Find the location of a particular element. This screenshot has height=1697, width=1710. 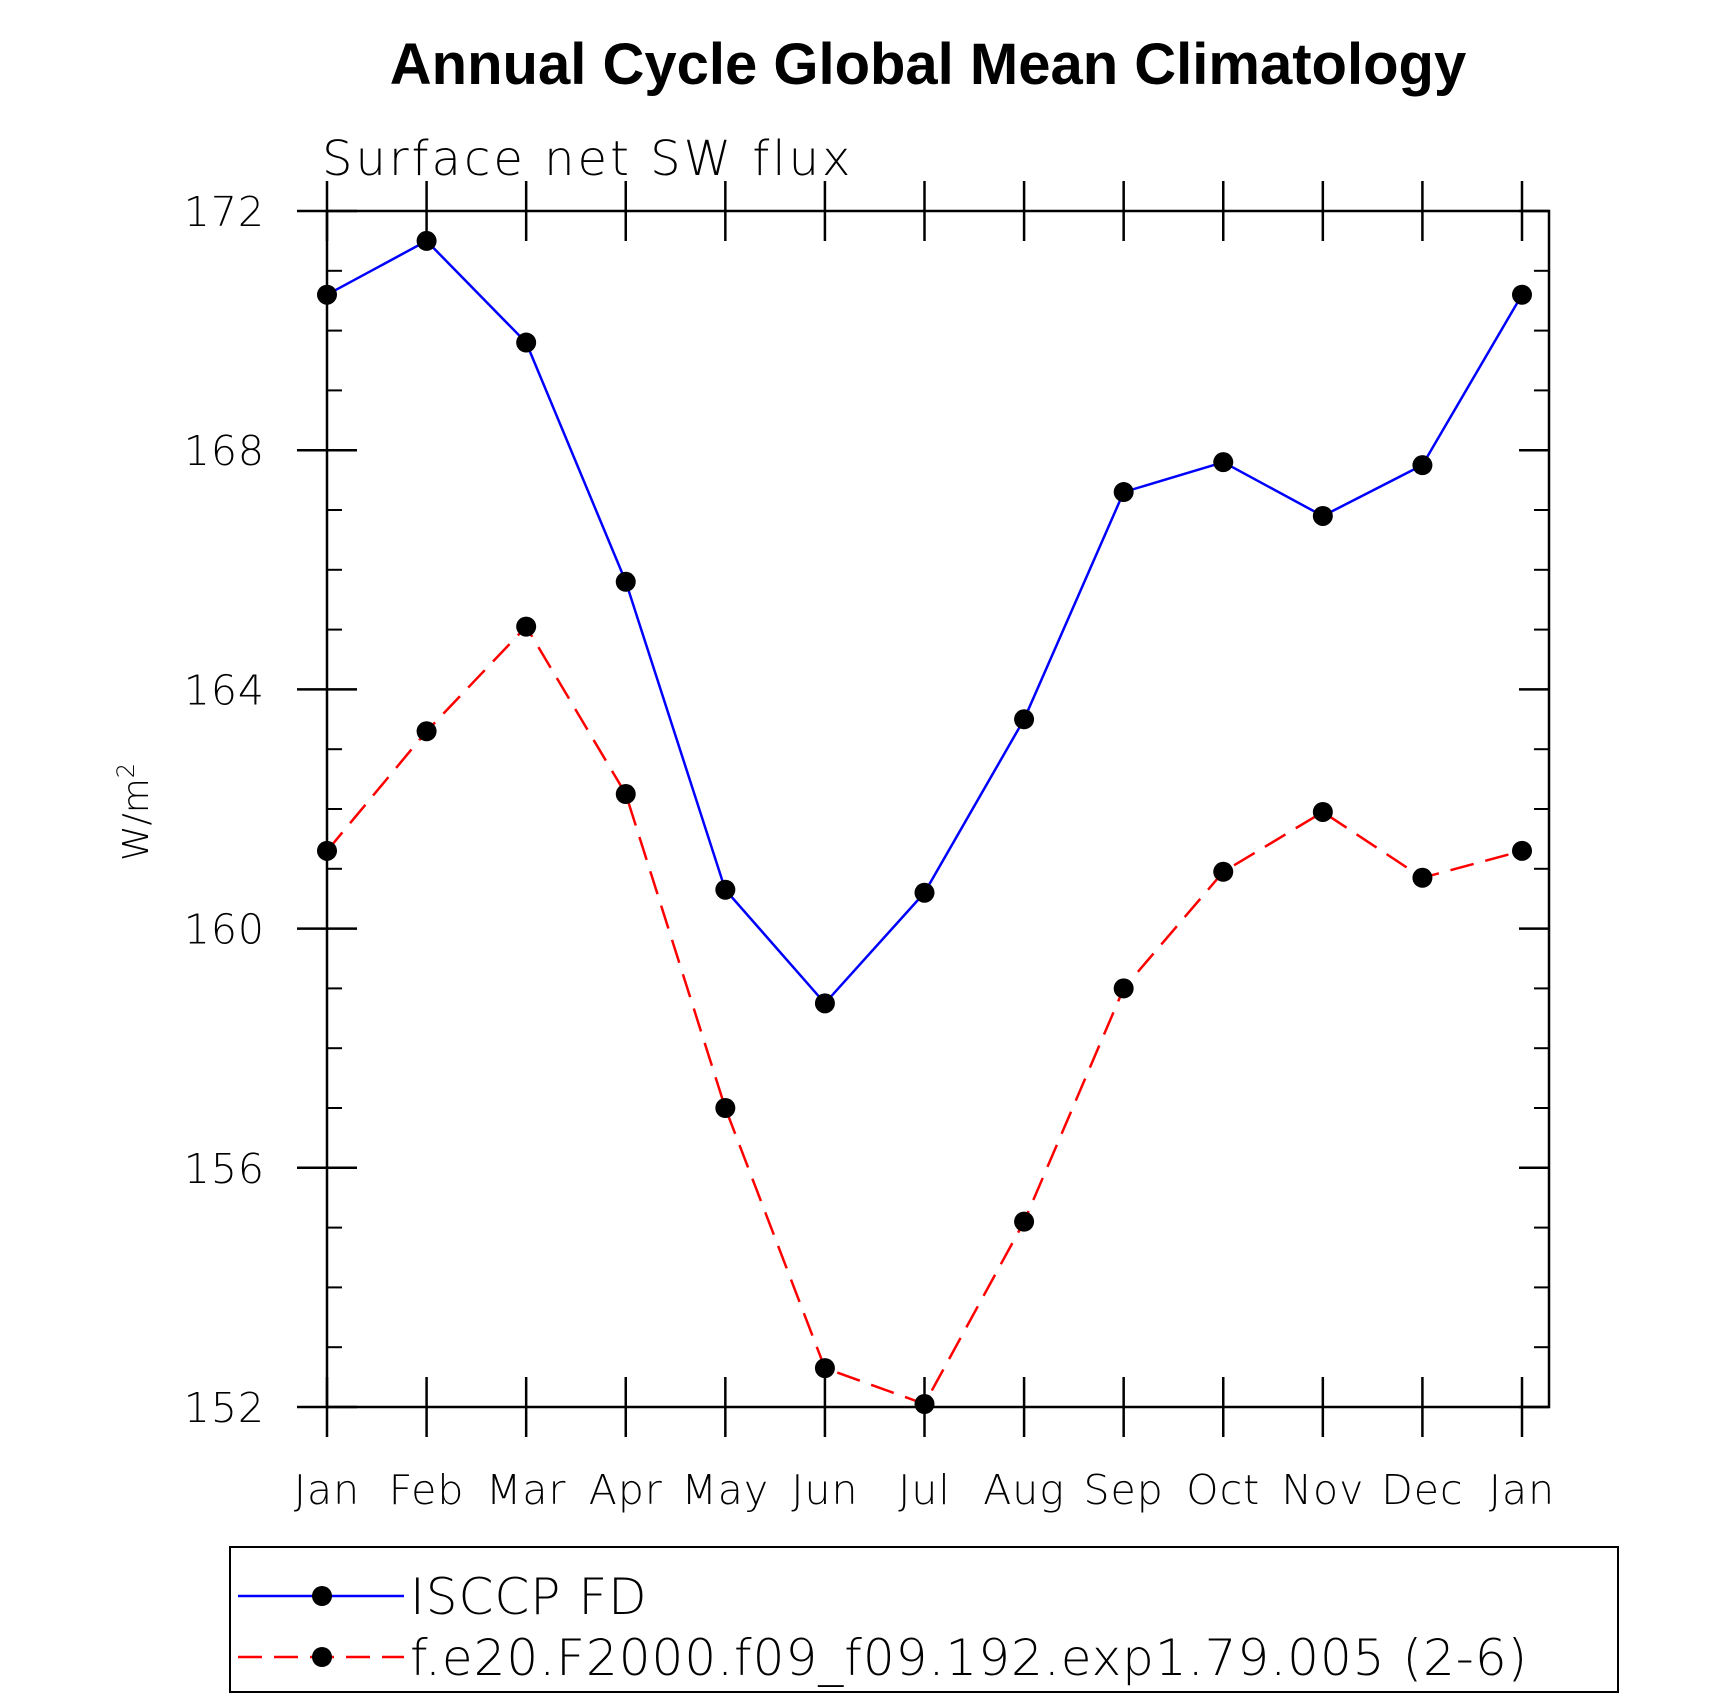

x-tick-label: Dec is located at coordinates (1422, 1490).